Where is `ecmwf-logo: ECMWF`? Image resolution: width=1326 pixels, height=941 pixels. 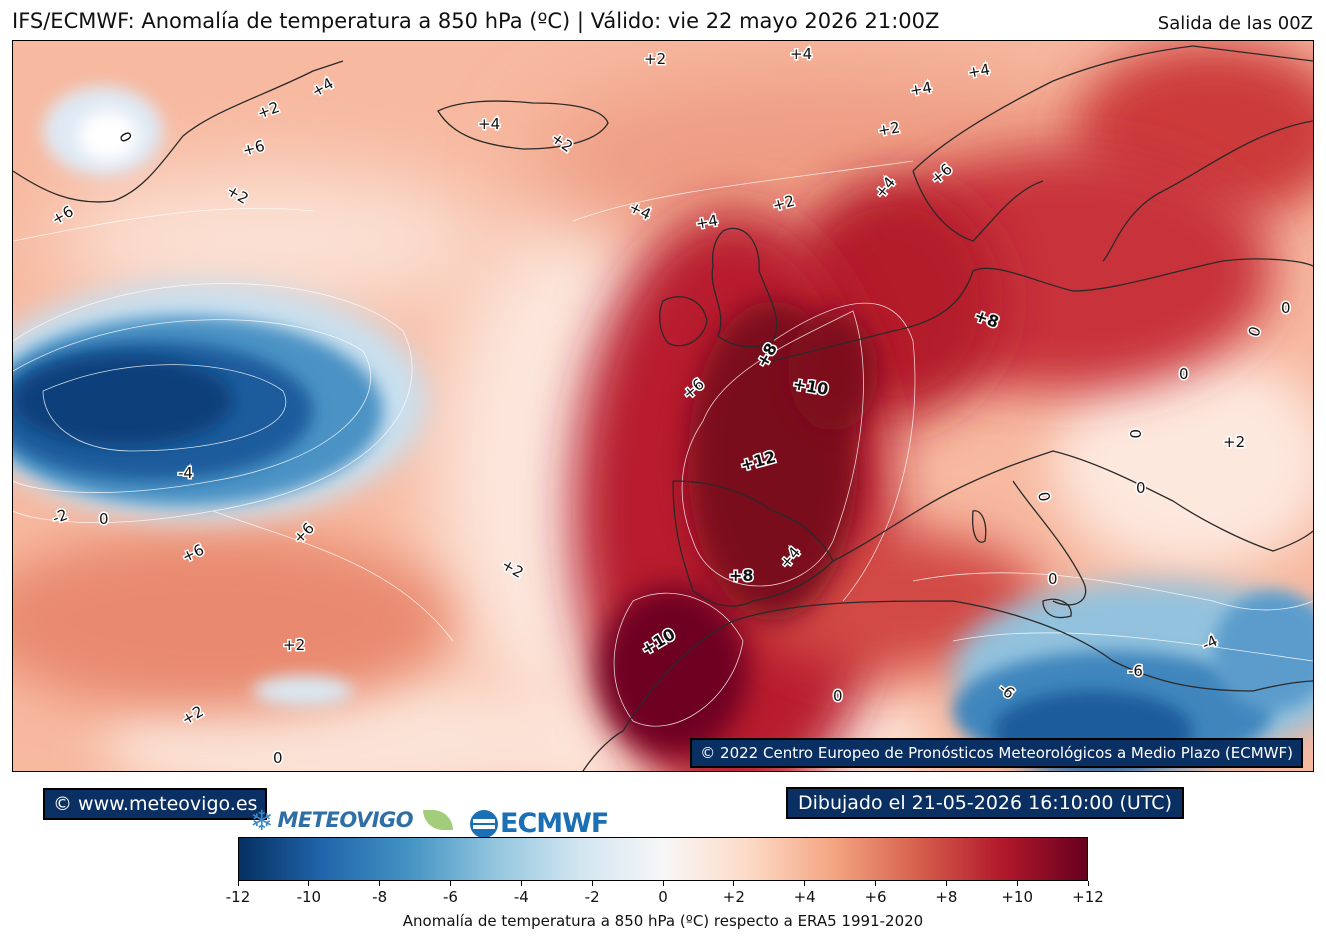 ecmwf-logo: ECMWF is located at coordinates (539, 823).